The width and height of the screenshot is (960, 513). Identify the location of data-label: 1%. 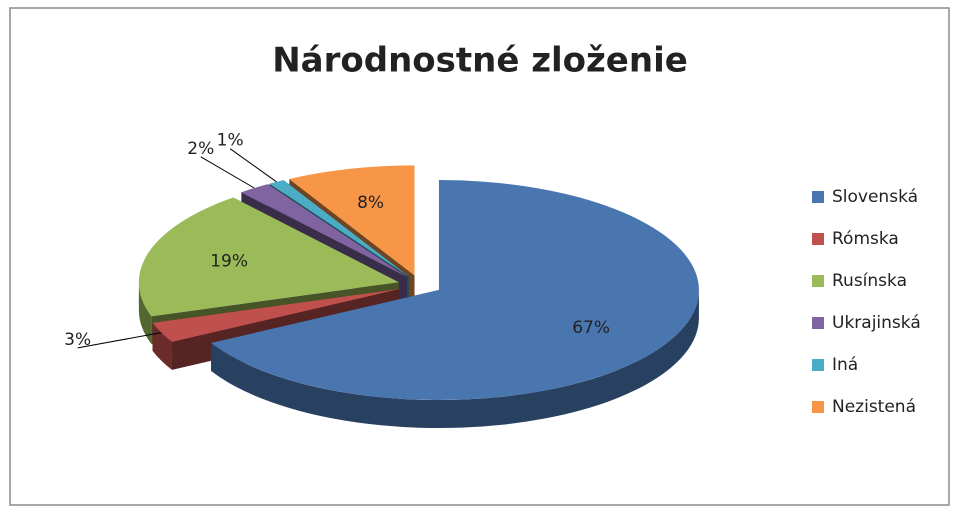
(230, 141).